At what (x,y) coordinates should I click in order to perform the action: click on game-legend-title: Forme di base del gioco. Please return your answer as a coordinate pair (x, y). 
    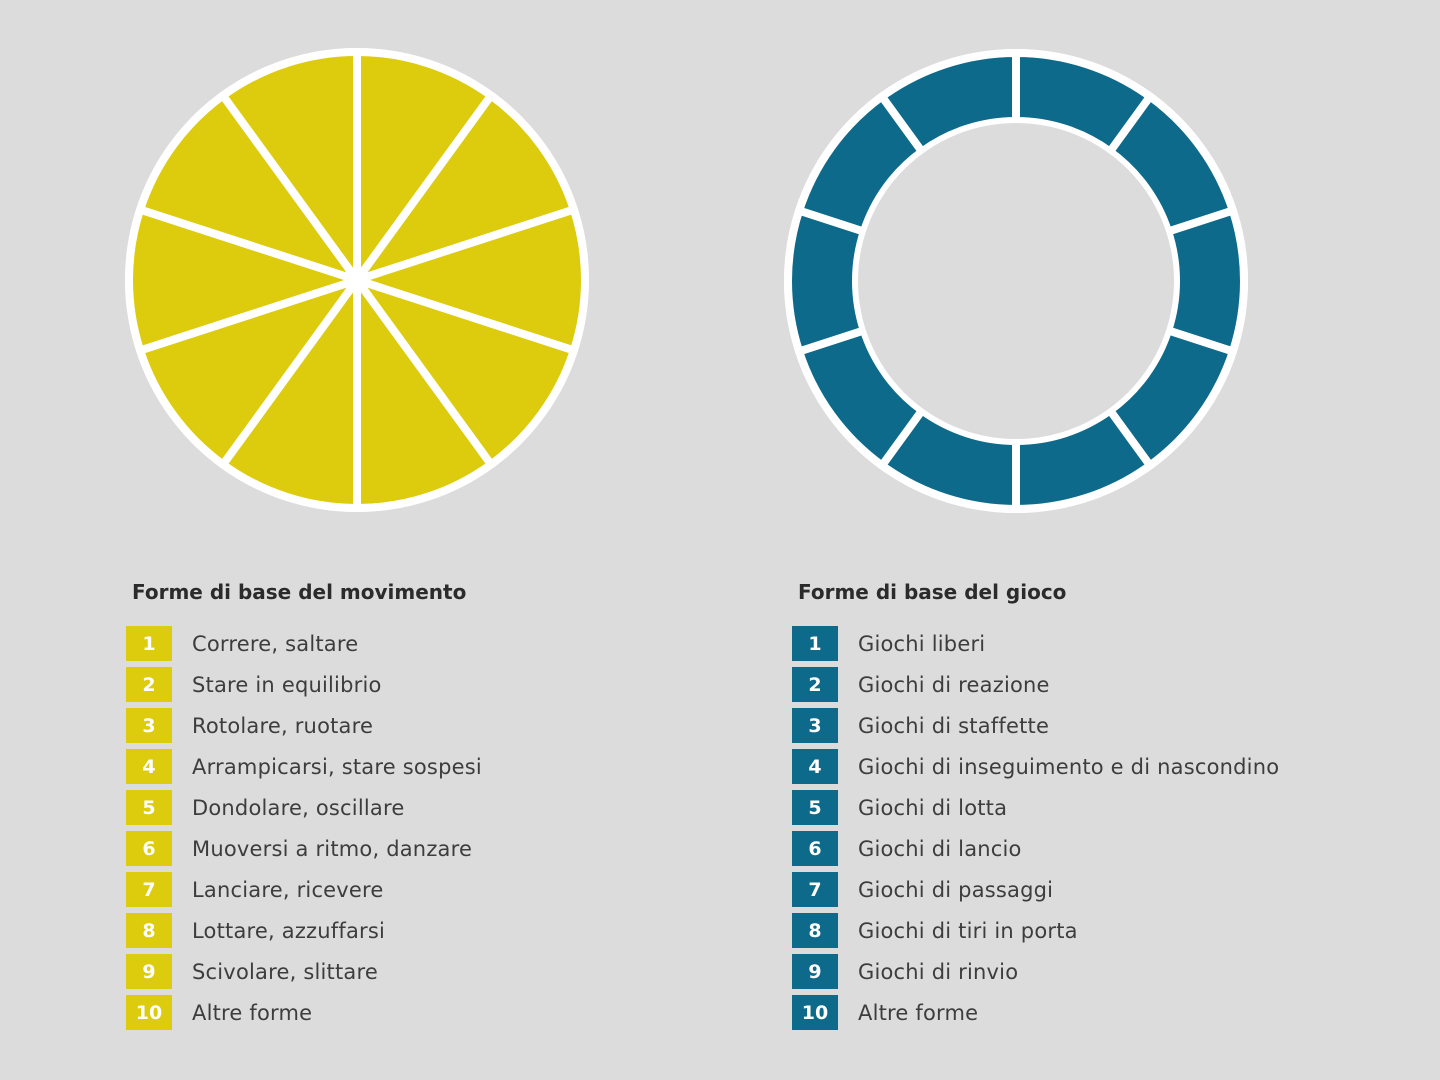
    Looking at the image, I should click on (932, 592).